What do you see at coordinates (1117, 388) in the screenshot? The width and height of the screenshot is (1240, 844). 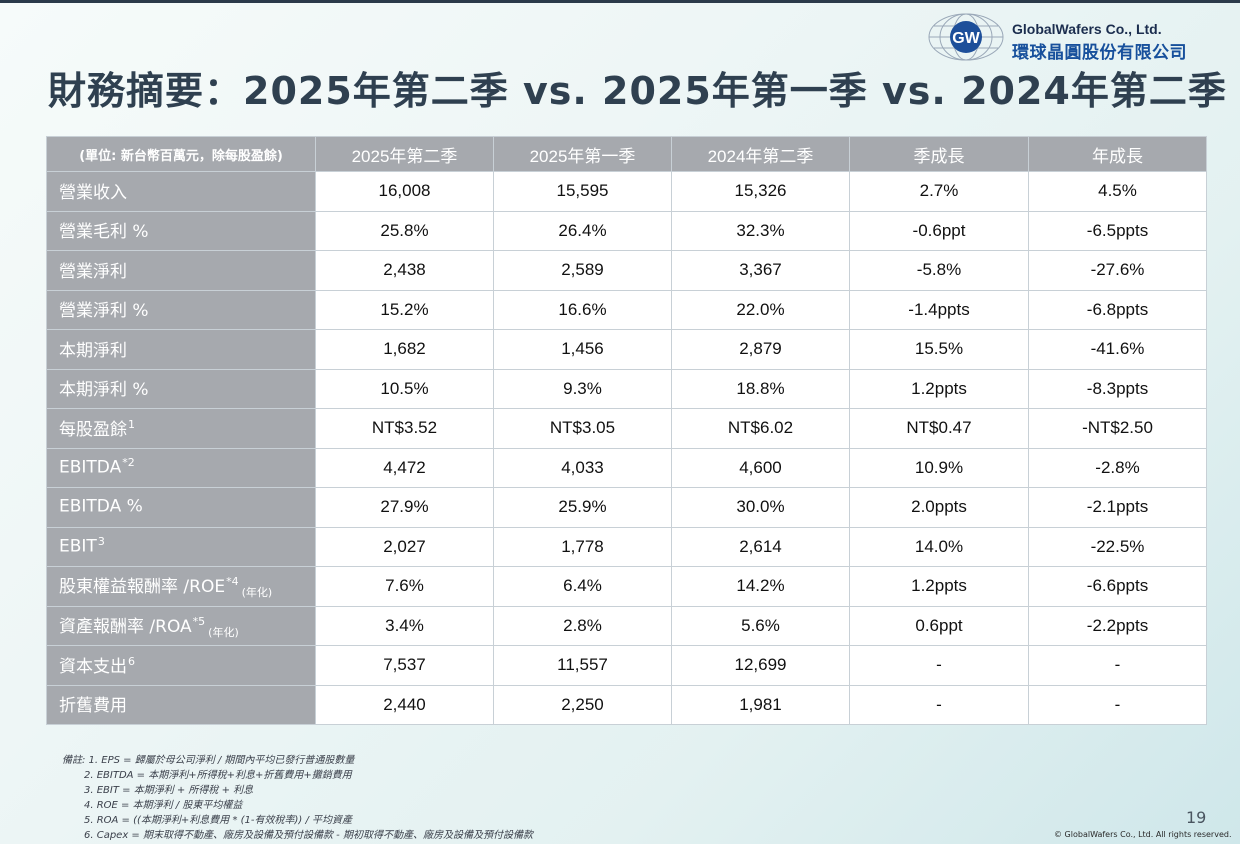 I see `table-cell: -8.3ppts` at bounding box center [1117, 388].